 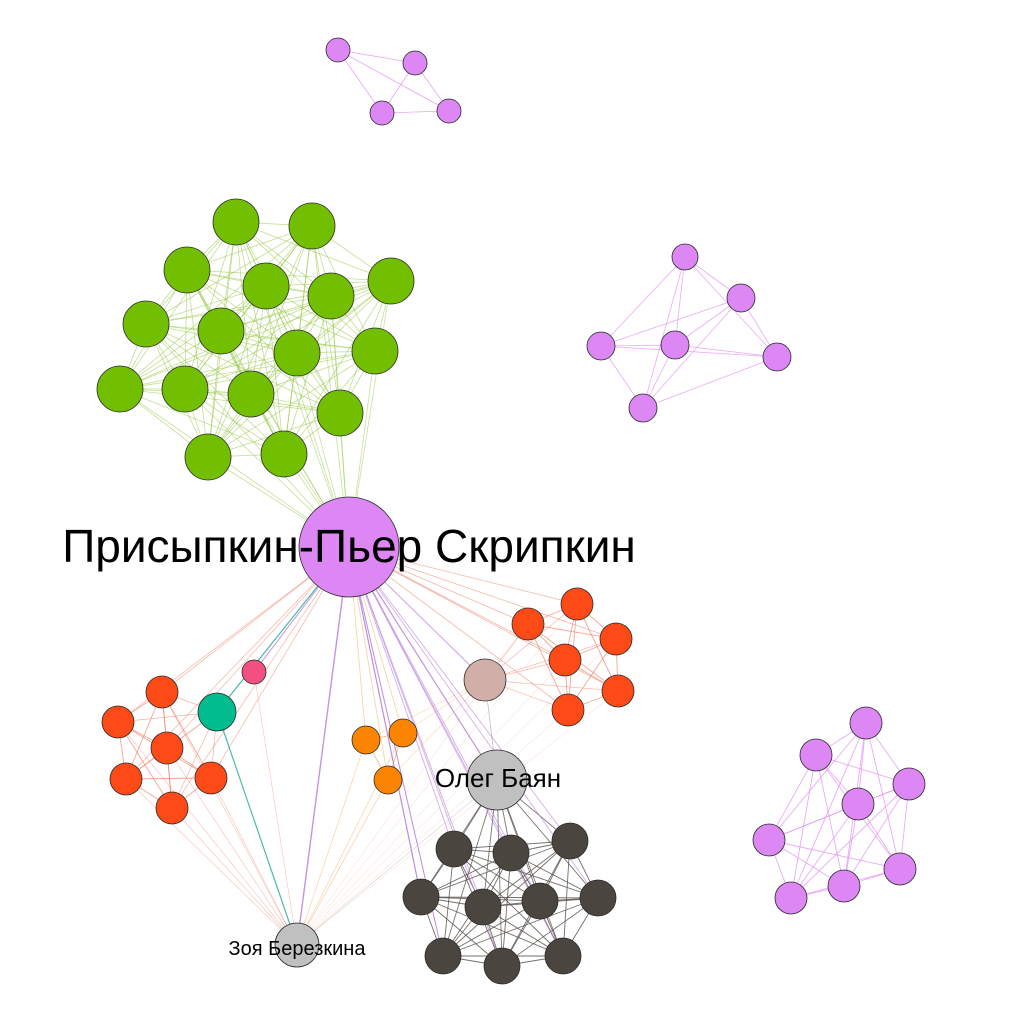 I want to click on node-label-zoya-berezkina: Зоя Березкина, so click(x=298, y=949).